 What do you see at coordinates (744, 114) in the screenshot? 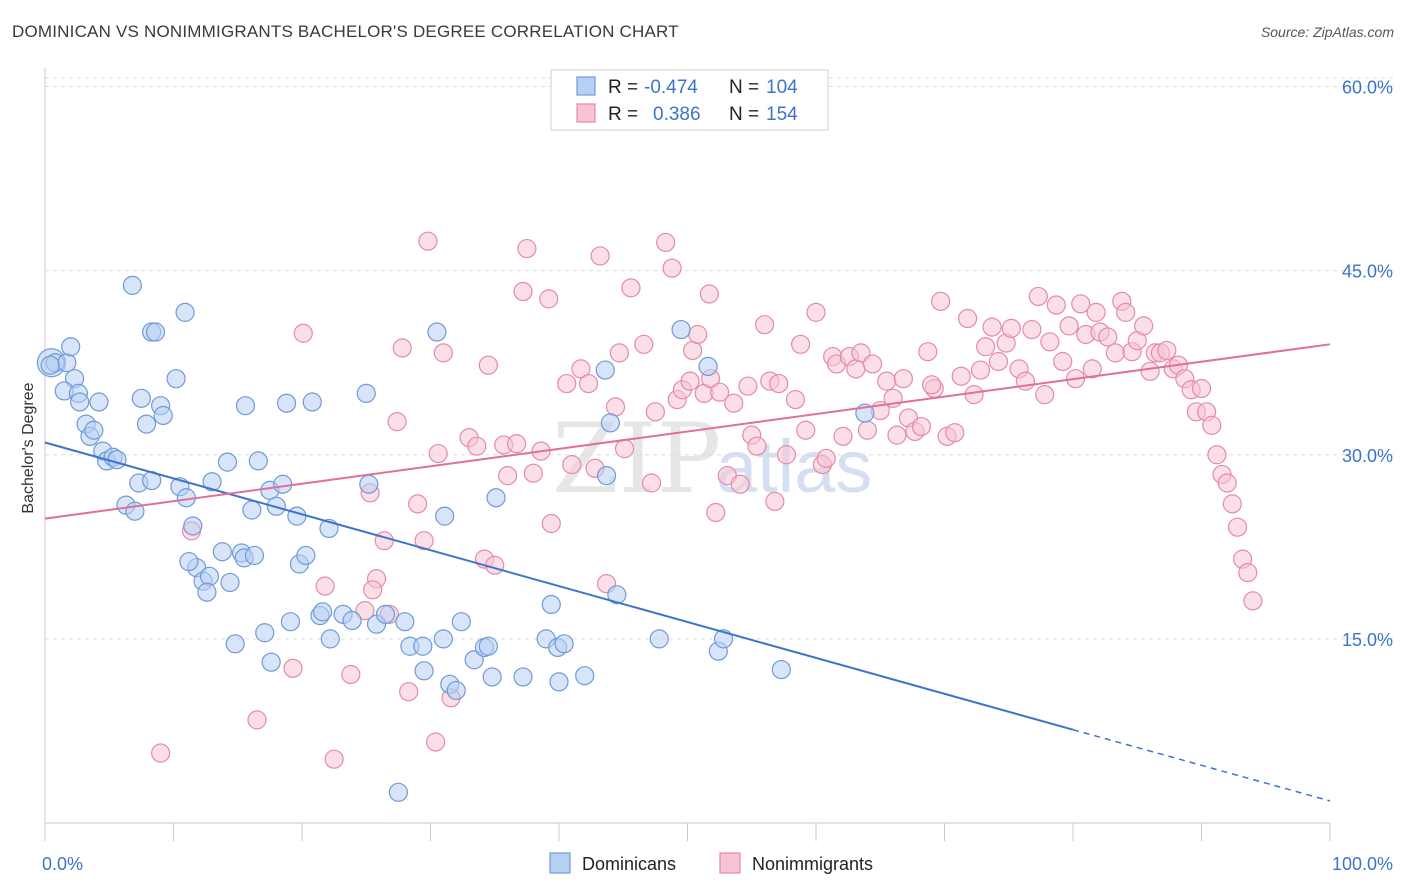
I see `legend-n-label-nonimmigrants: N =` at bounding box center [744, 114].